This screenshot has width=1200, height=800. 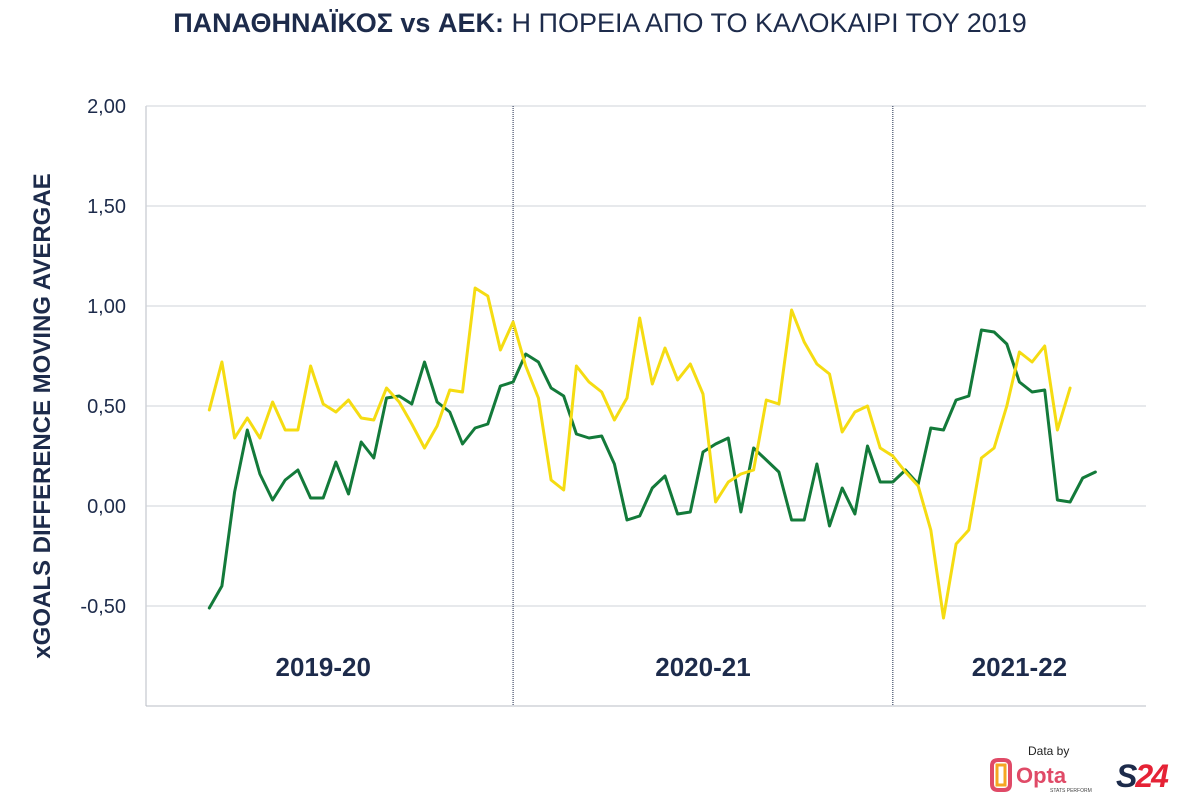 I want to click on y-tick-label: 1,50, so click(x=106, y=207).